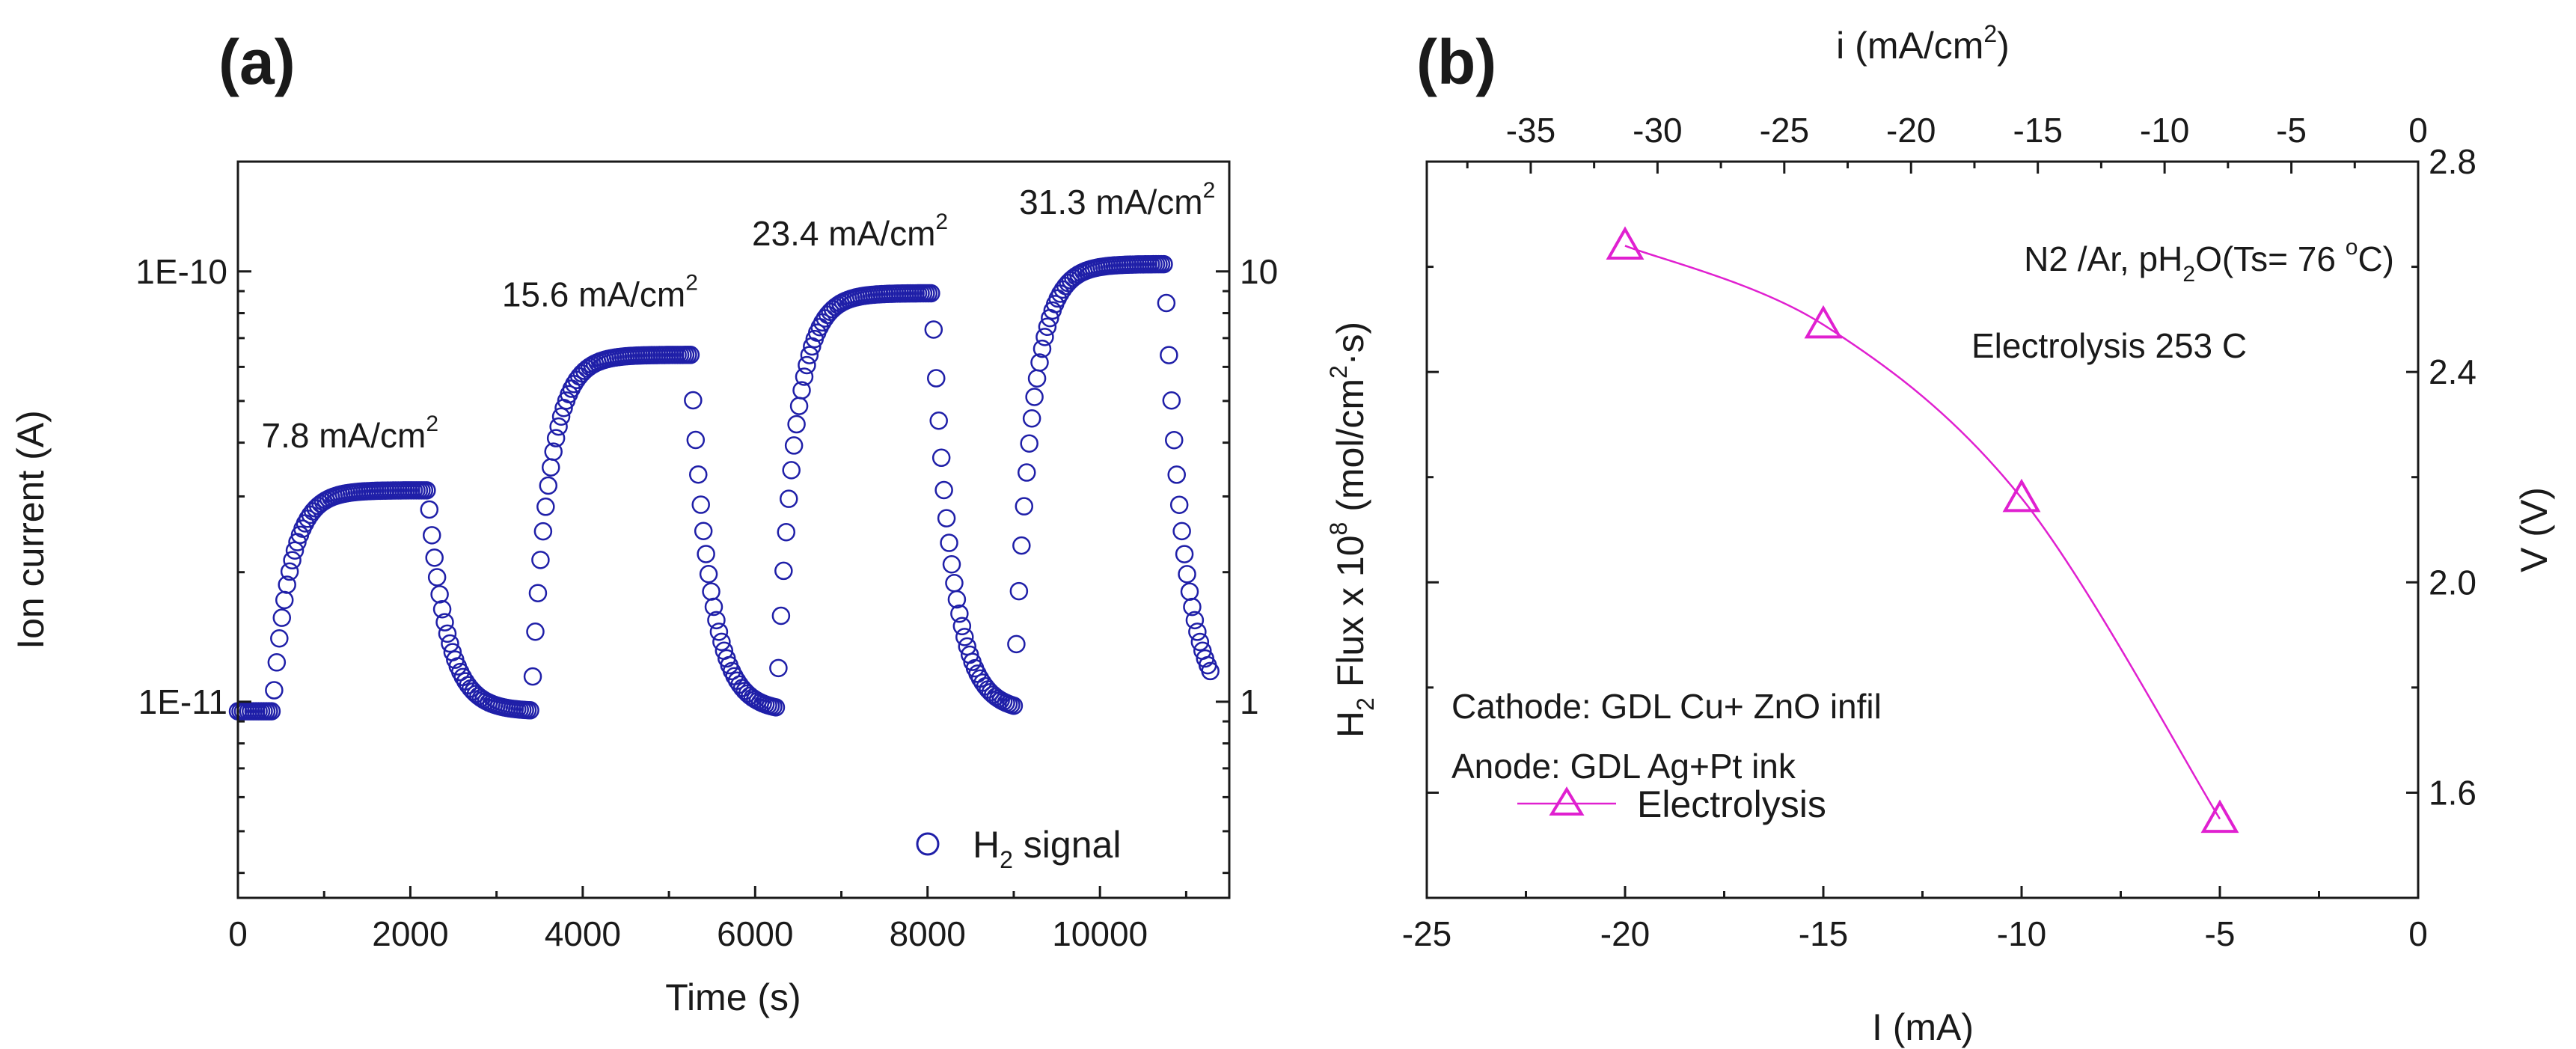 The width and height of the screenshot is (2576, 1049). What do you see at coordinates (2452, 162) in the screenshot?
I see `b-y2-tick-label: 2.8` at bounding box center [2452, 162].